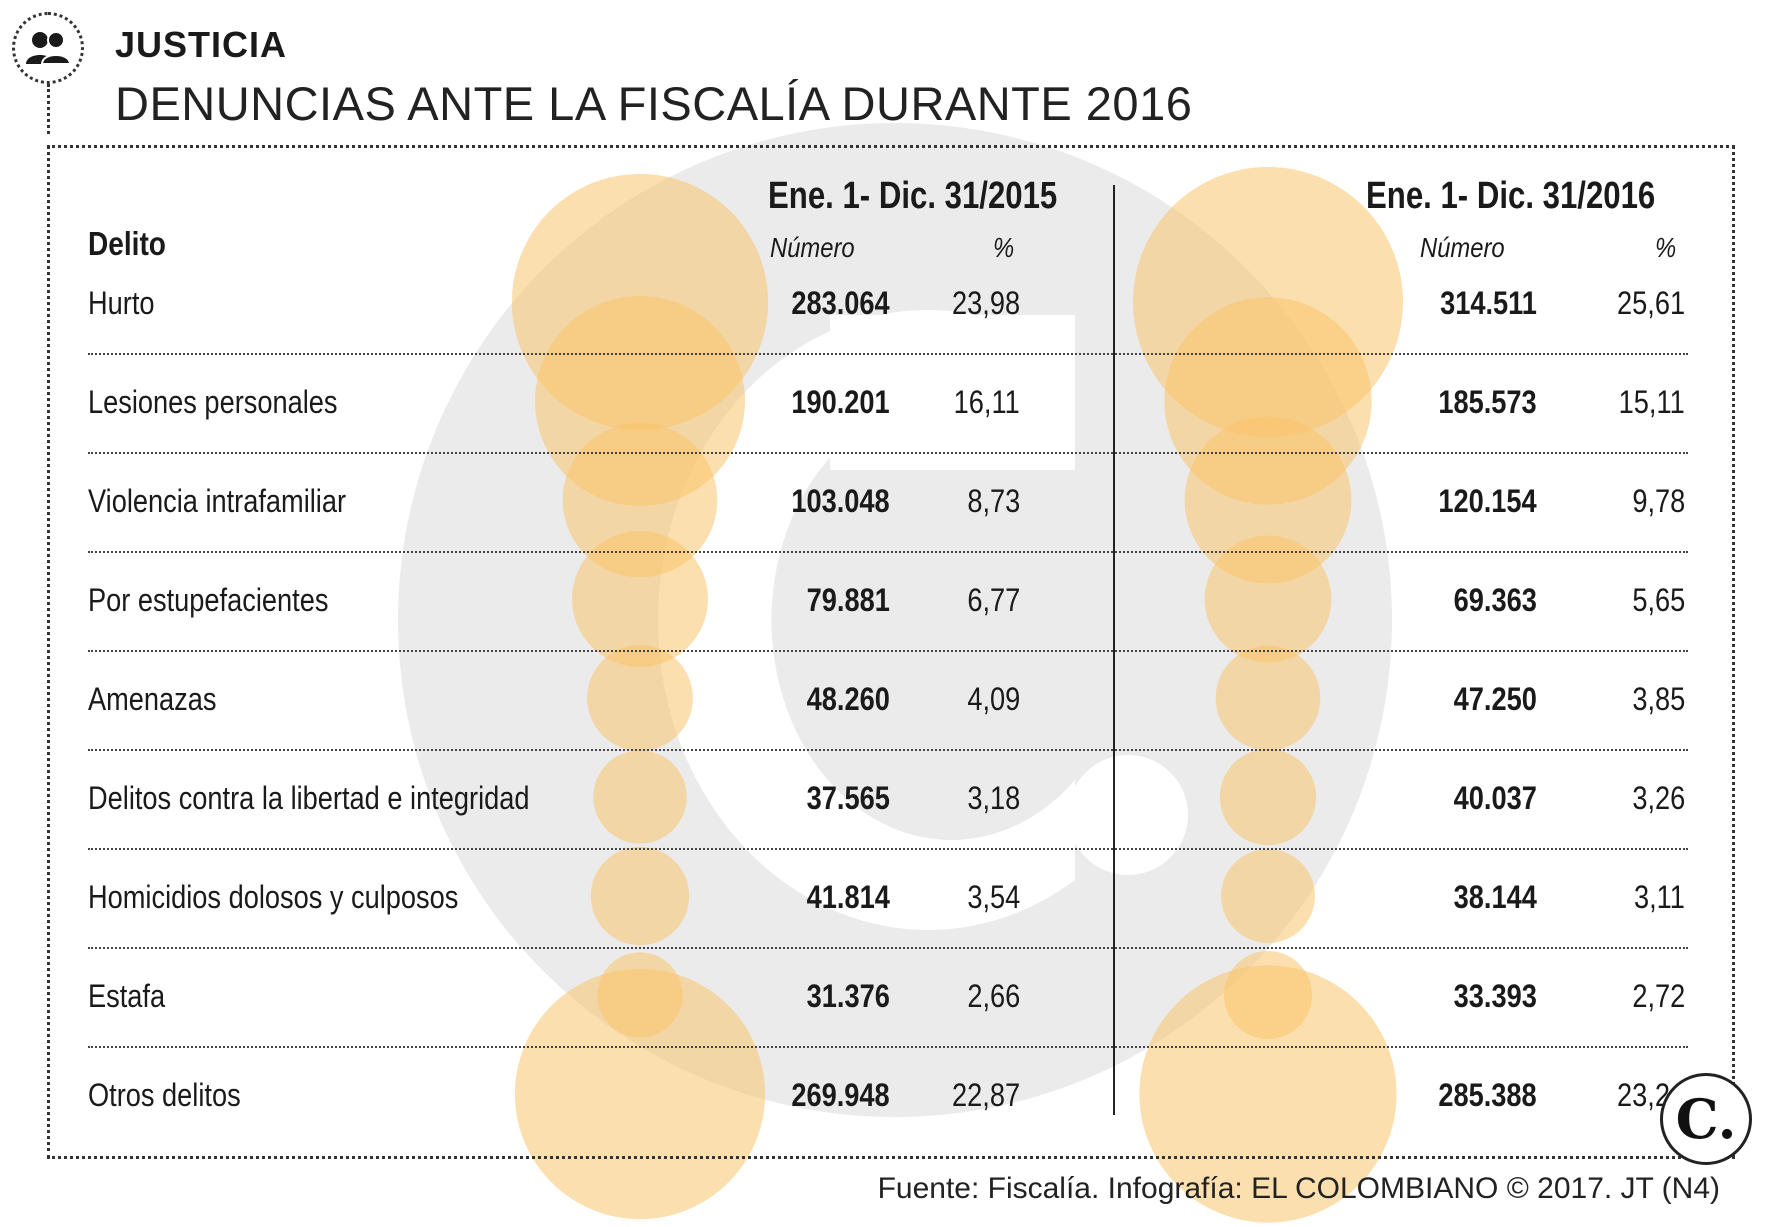 Image resolution: width=1768 pixels, height=1227 pixels. Describe the element at coordinates (1462, 247) in the screenshot. I see `number-header-2016: Número` at that location.